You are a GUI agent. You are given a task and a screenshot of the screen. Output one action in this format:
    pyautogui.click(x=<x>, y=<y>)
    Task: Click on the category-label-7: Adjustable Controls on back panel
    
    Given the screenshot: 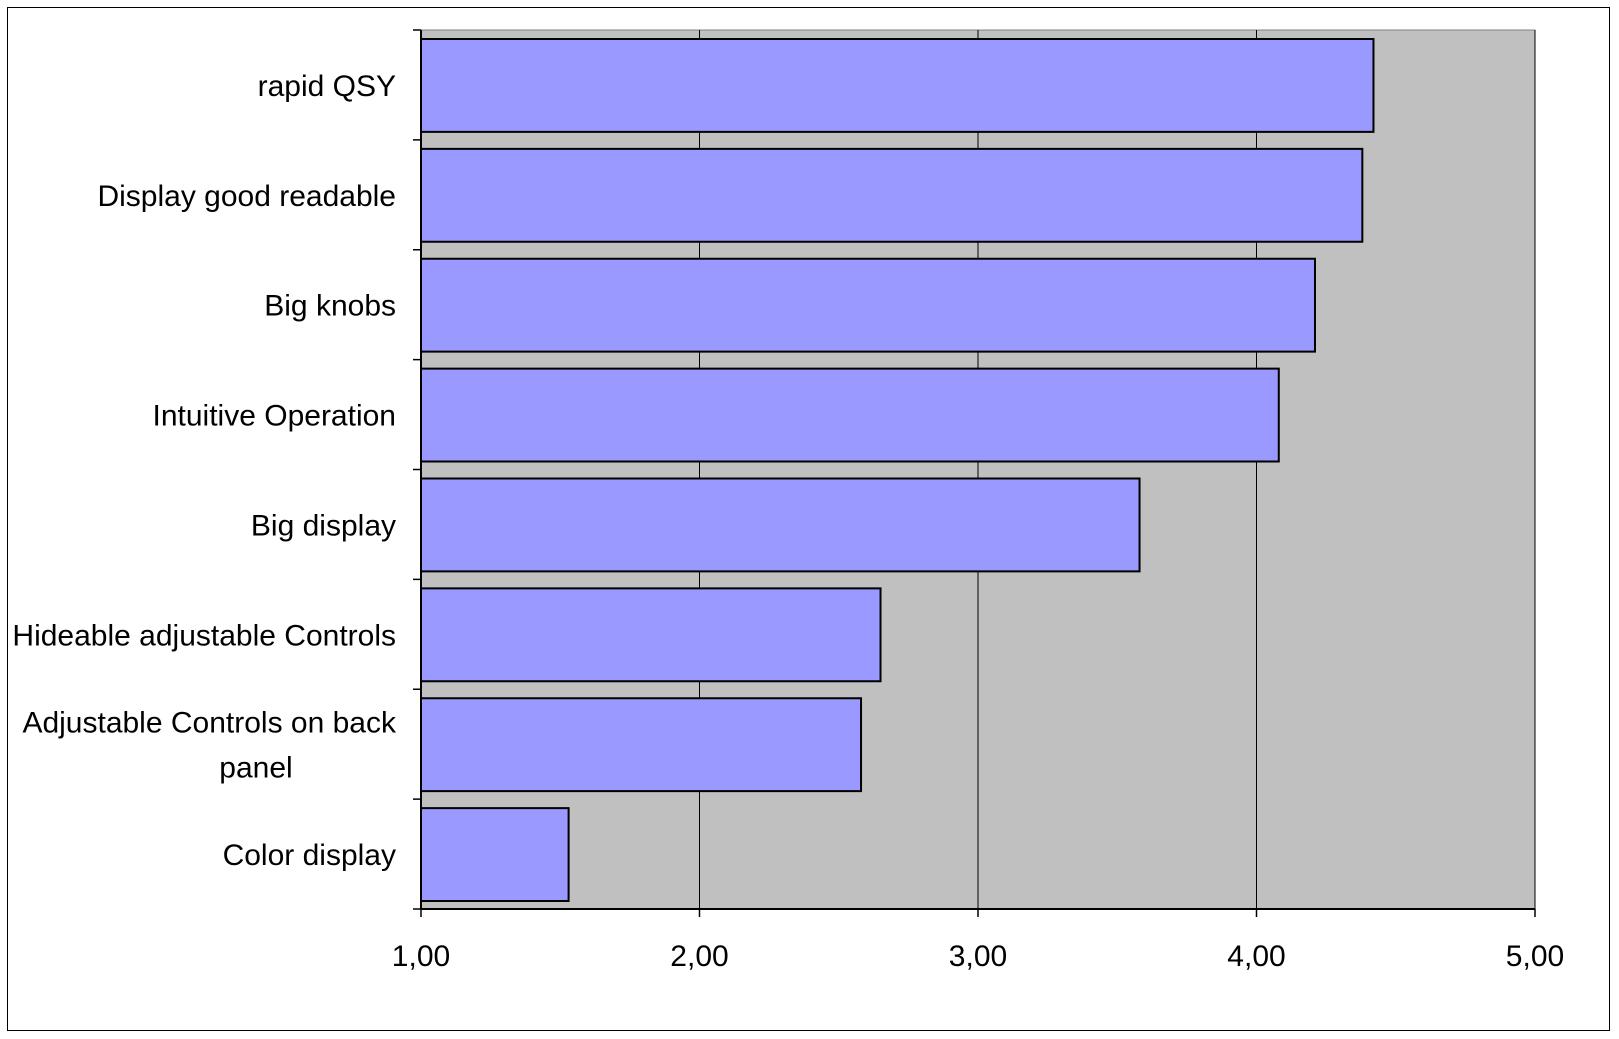 What is the action you would take?
    pyautogui.click(x=209, y=746)
    